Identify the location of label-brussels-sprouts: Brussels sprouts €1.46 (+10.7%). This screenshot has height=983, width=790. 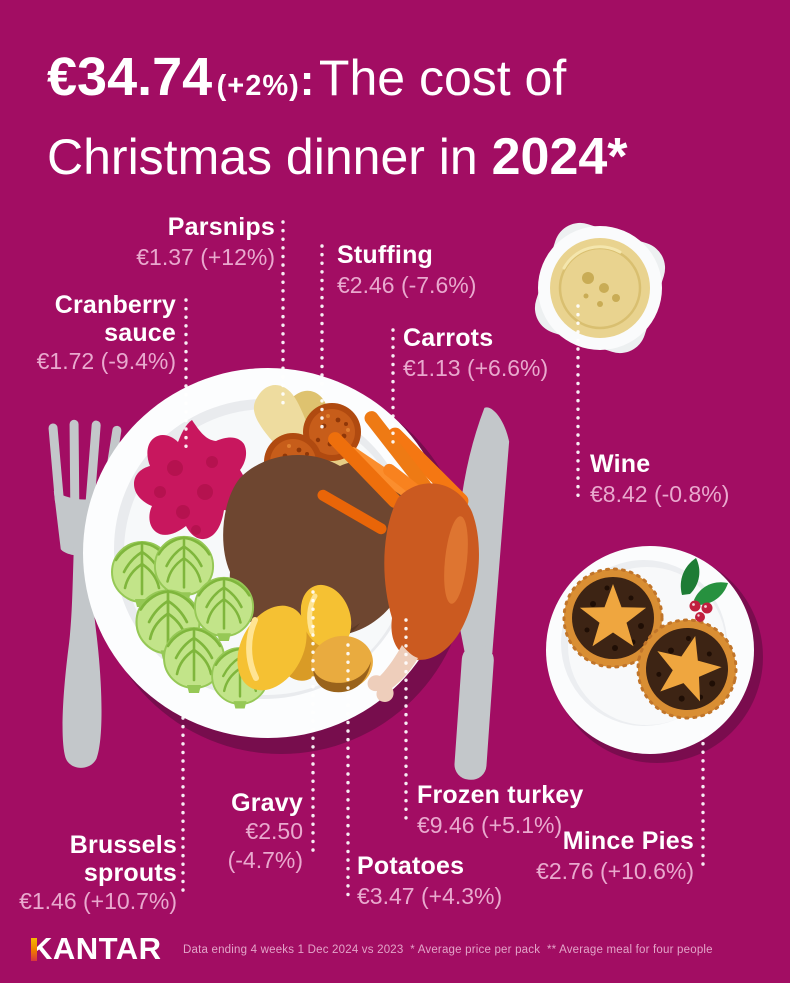
(98, 873).